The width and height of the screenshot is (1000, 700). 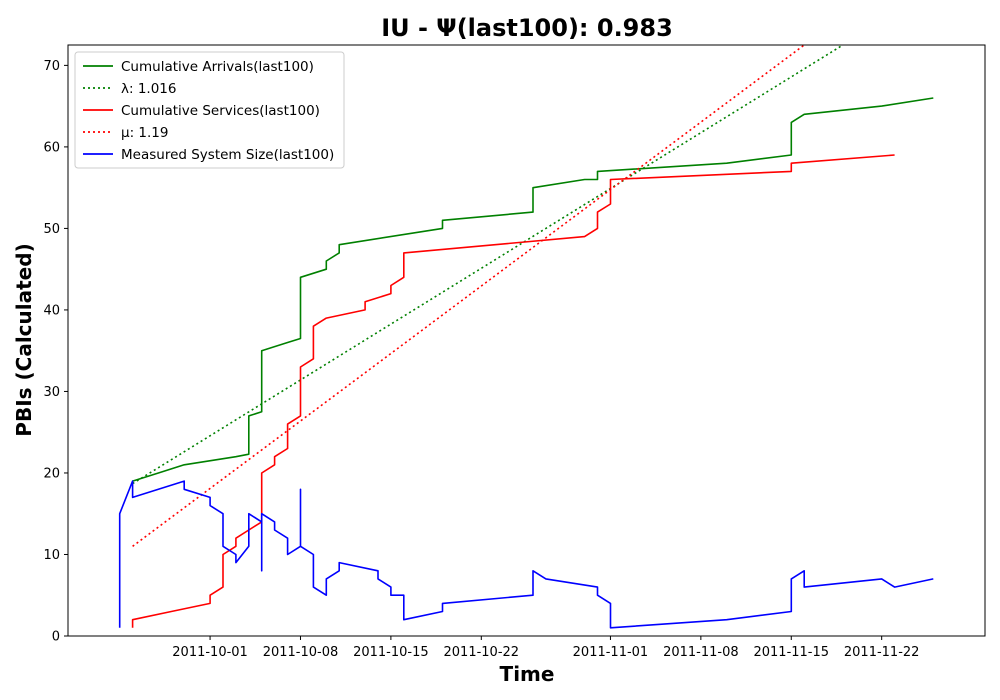 What do you see at coordinates (51, 147) in the screenshot?
I see `y-tick-label: 60` at bounding box center [51, 147].